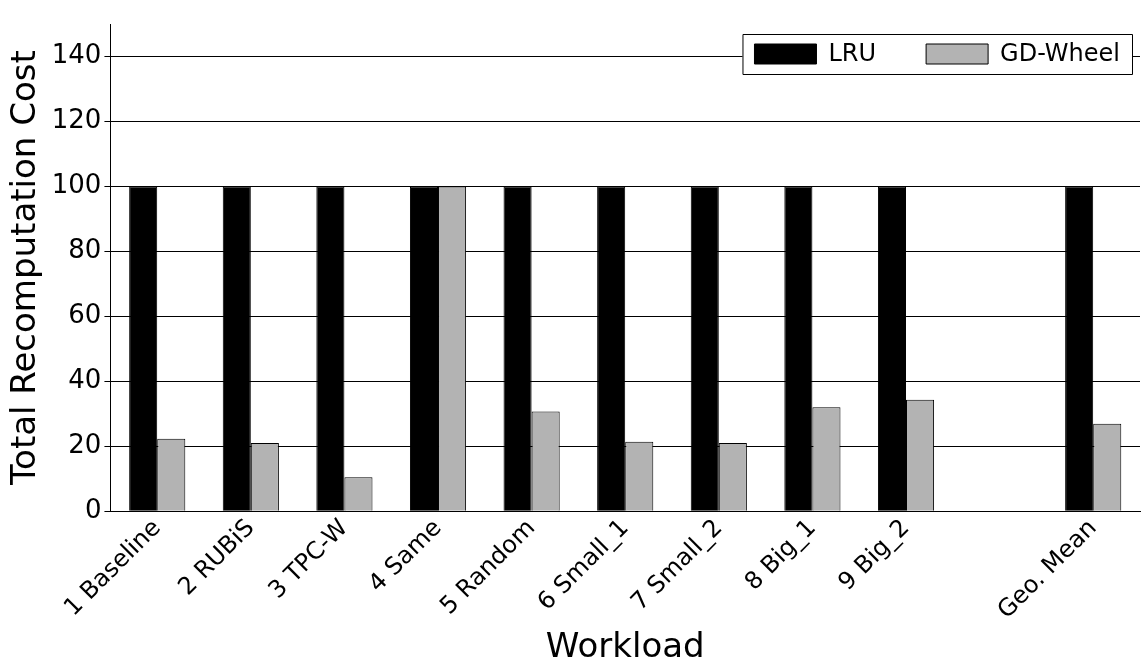 This screenshot has height=669, width=1144. Describe the element at coordinates (76, 54) in the screenshot. I see `y-tick-label: 140` at that location.